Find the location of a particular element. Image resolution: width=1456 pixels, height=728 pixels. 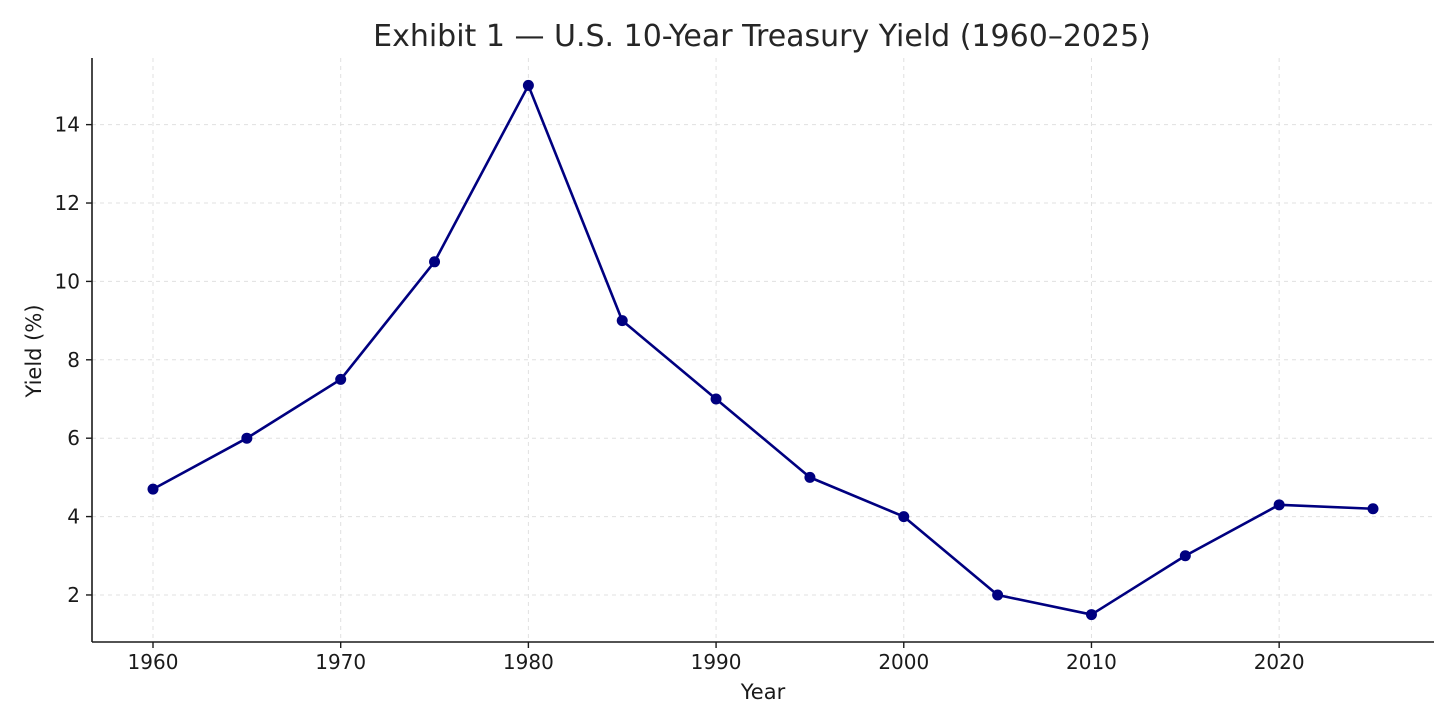

y-tick-label: 8 is located at coordinates (73, 360).